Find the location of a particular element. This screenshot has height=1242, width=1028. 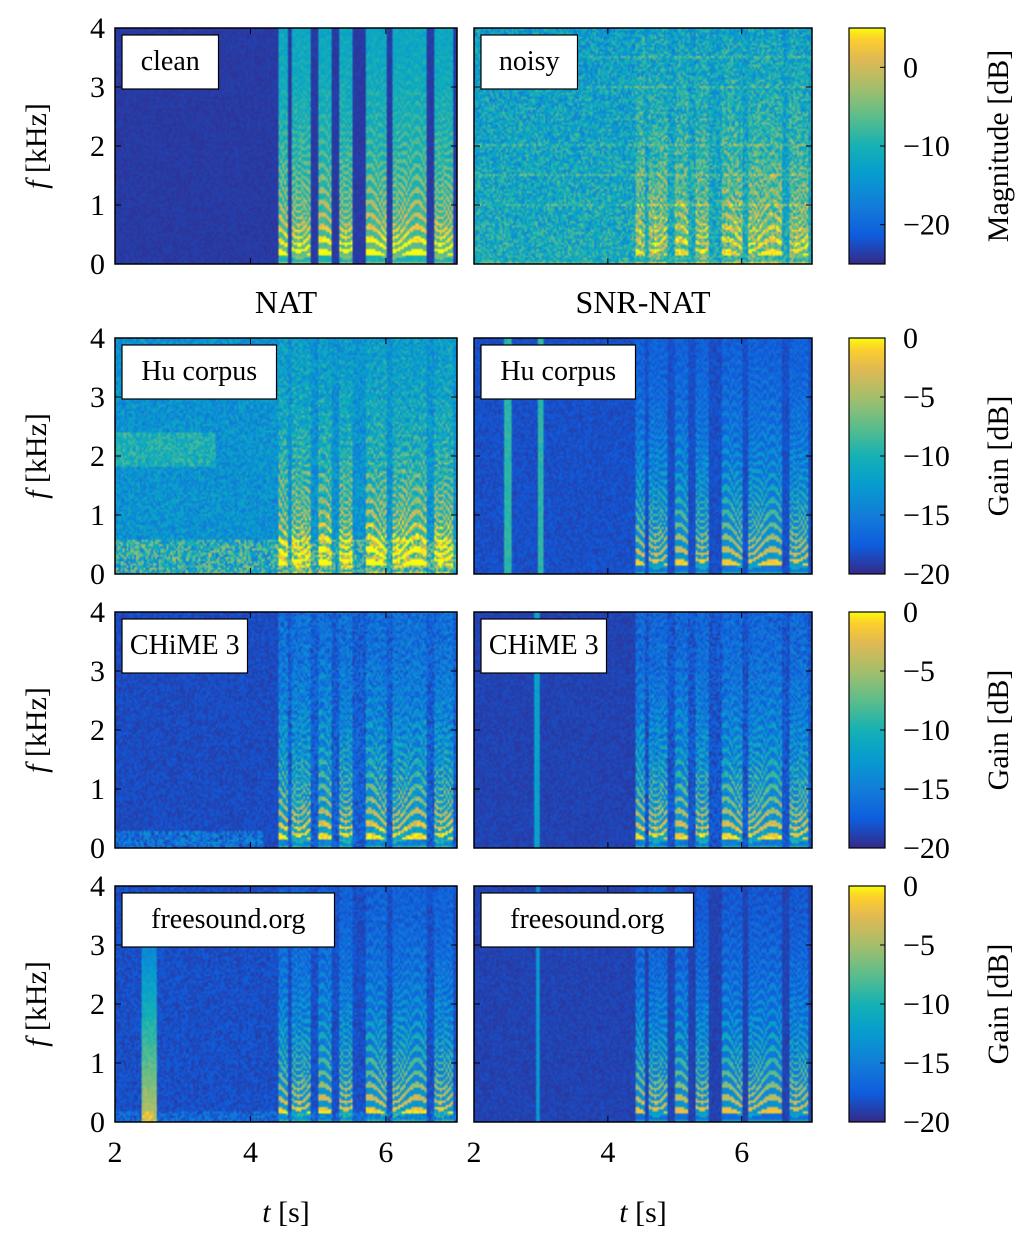

panel-noisy: noisy is located at coordinates (643, 146).